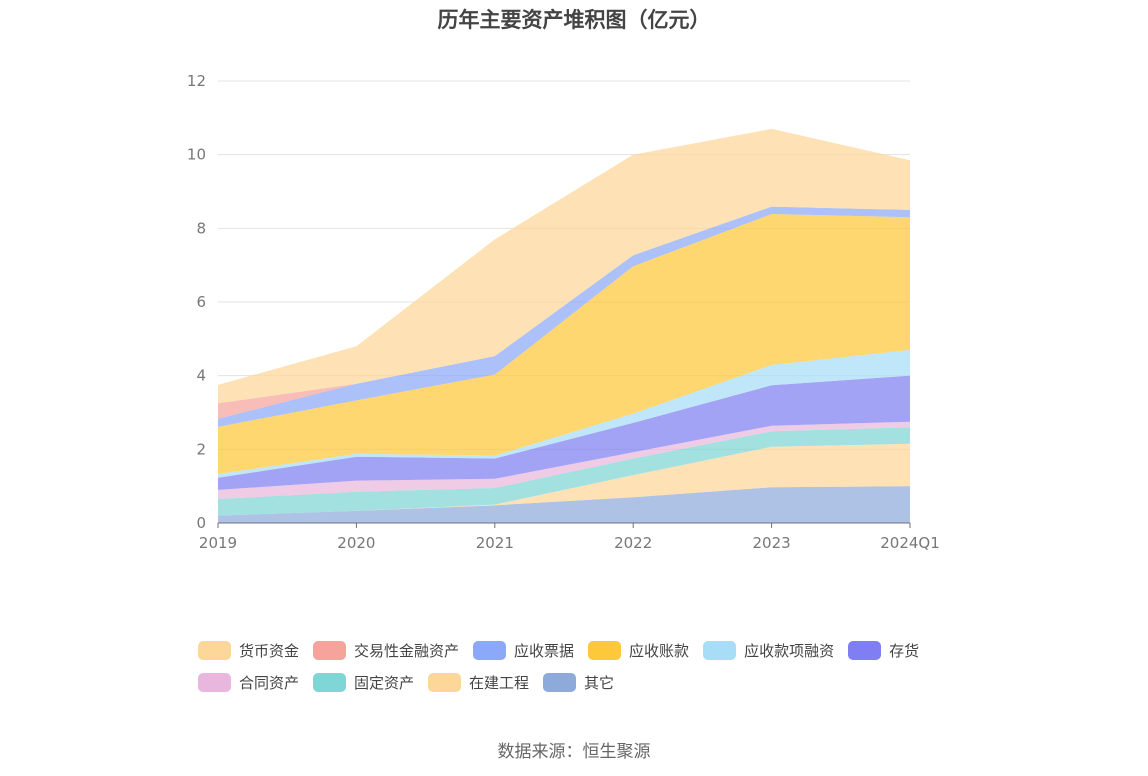  I want to click on legend-item-在建工程: 在建工程, so click(478, 682).